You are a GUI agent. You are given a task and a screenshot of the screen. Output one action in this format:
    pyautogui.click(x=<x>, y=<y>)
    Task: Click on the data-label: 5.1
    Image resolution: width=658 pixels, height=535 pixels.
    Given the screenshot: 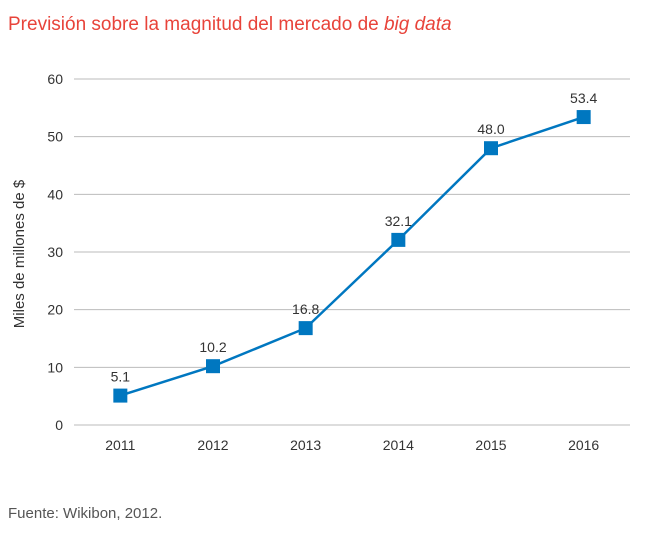 What is the action you would take?
    pyautogui.click(x=121, y=377)
    